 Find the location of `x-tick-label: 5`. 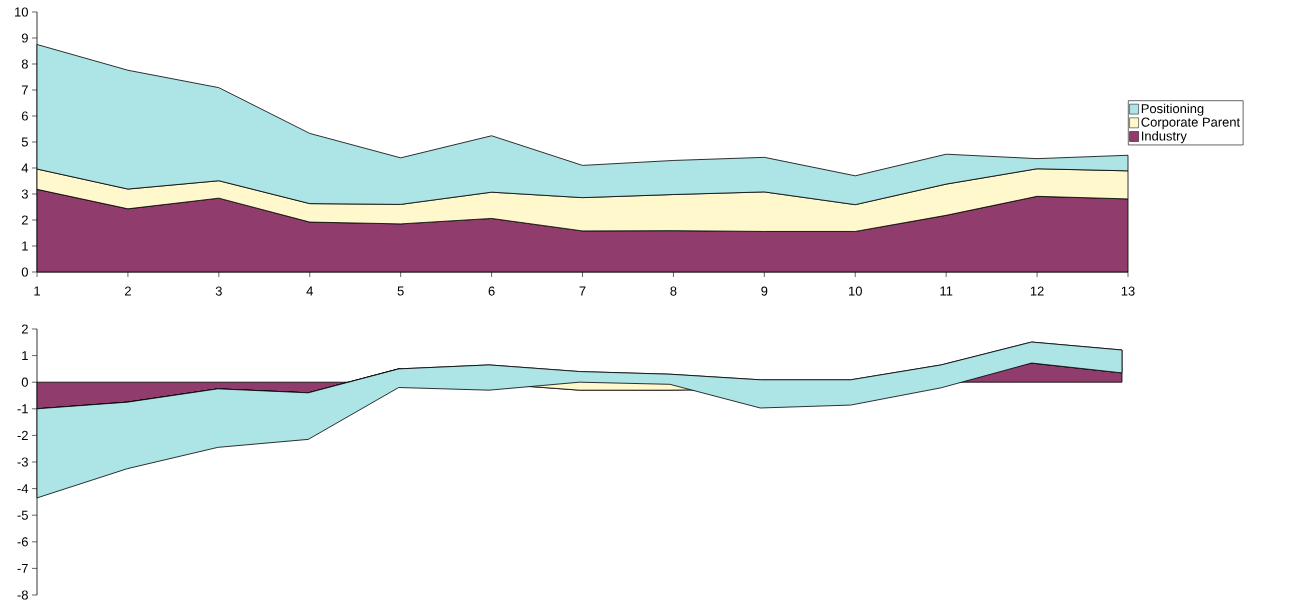

x-tick-label: 5 is located at coordinates (400, 291).